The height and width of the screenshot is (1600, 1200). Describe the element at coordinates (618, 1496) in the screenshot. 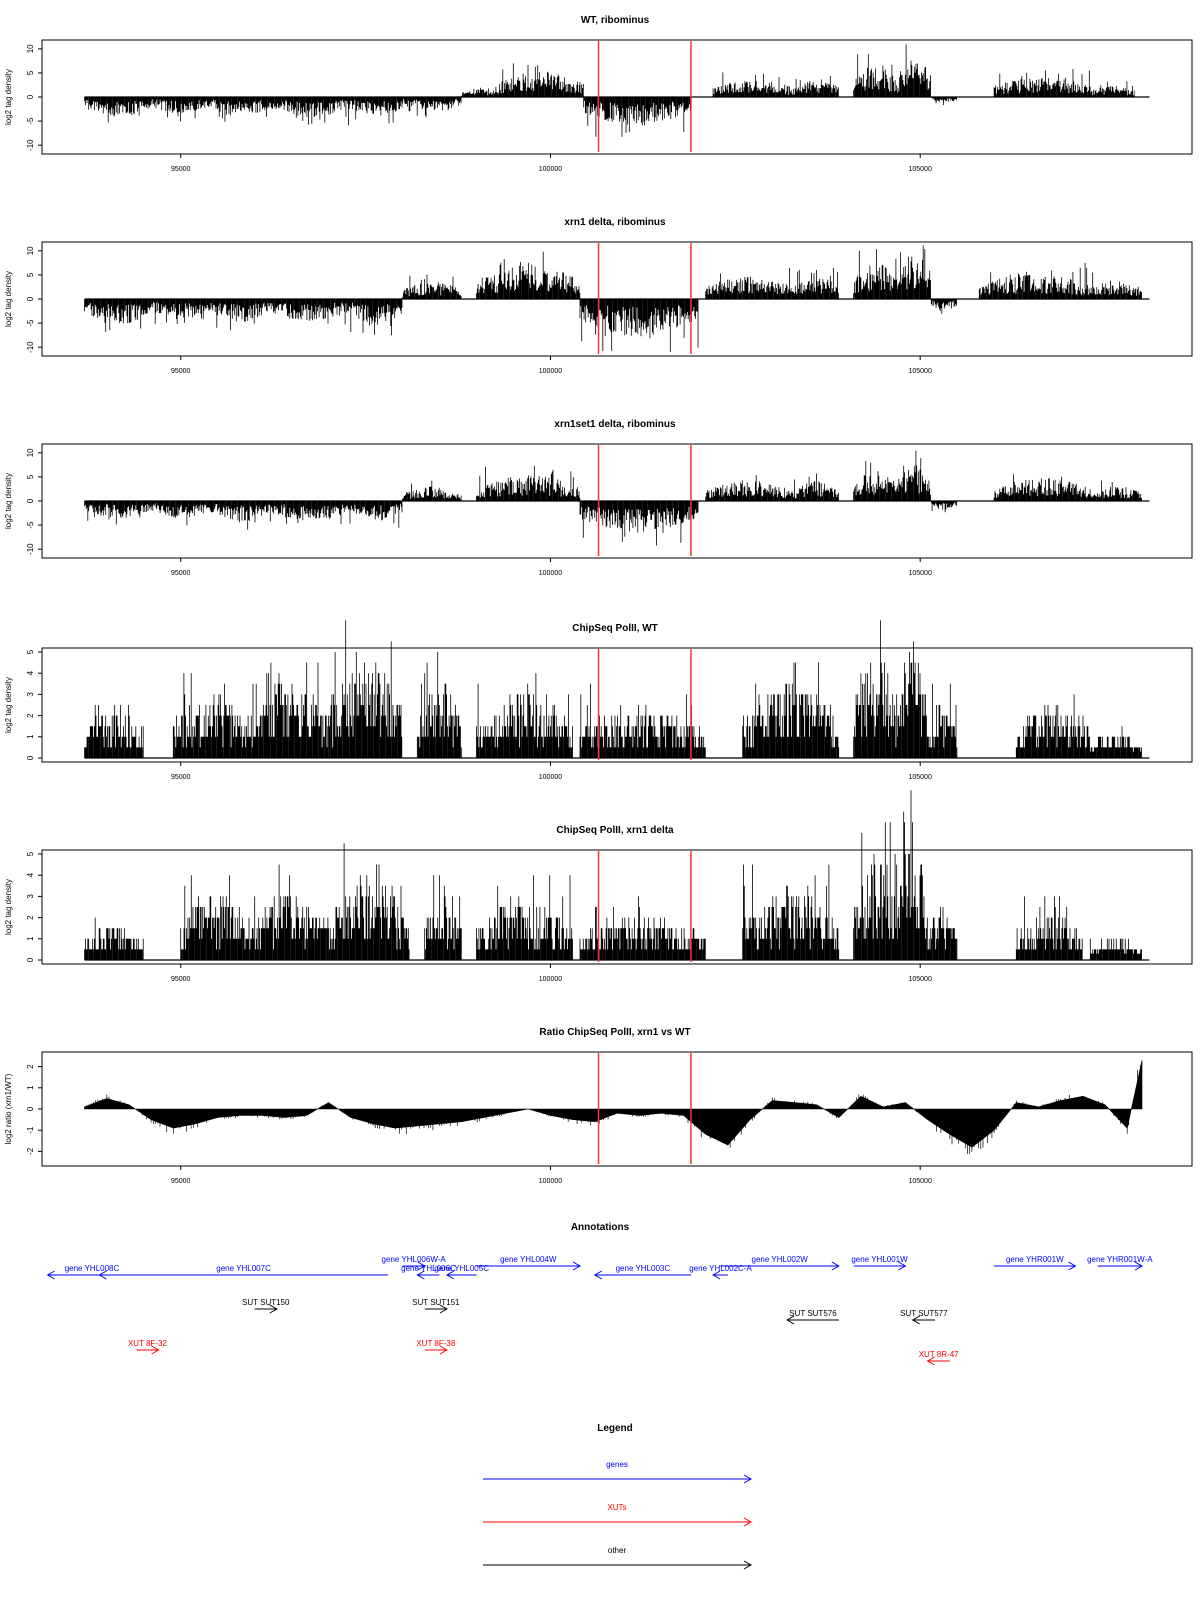

I see `legend: Legend genes XUTs other` at that location.